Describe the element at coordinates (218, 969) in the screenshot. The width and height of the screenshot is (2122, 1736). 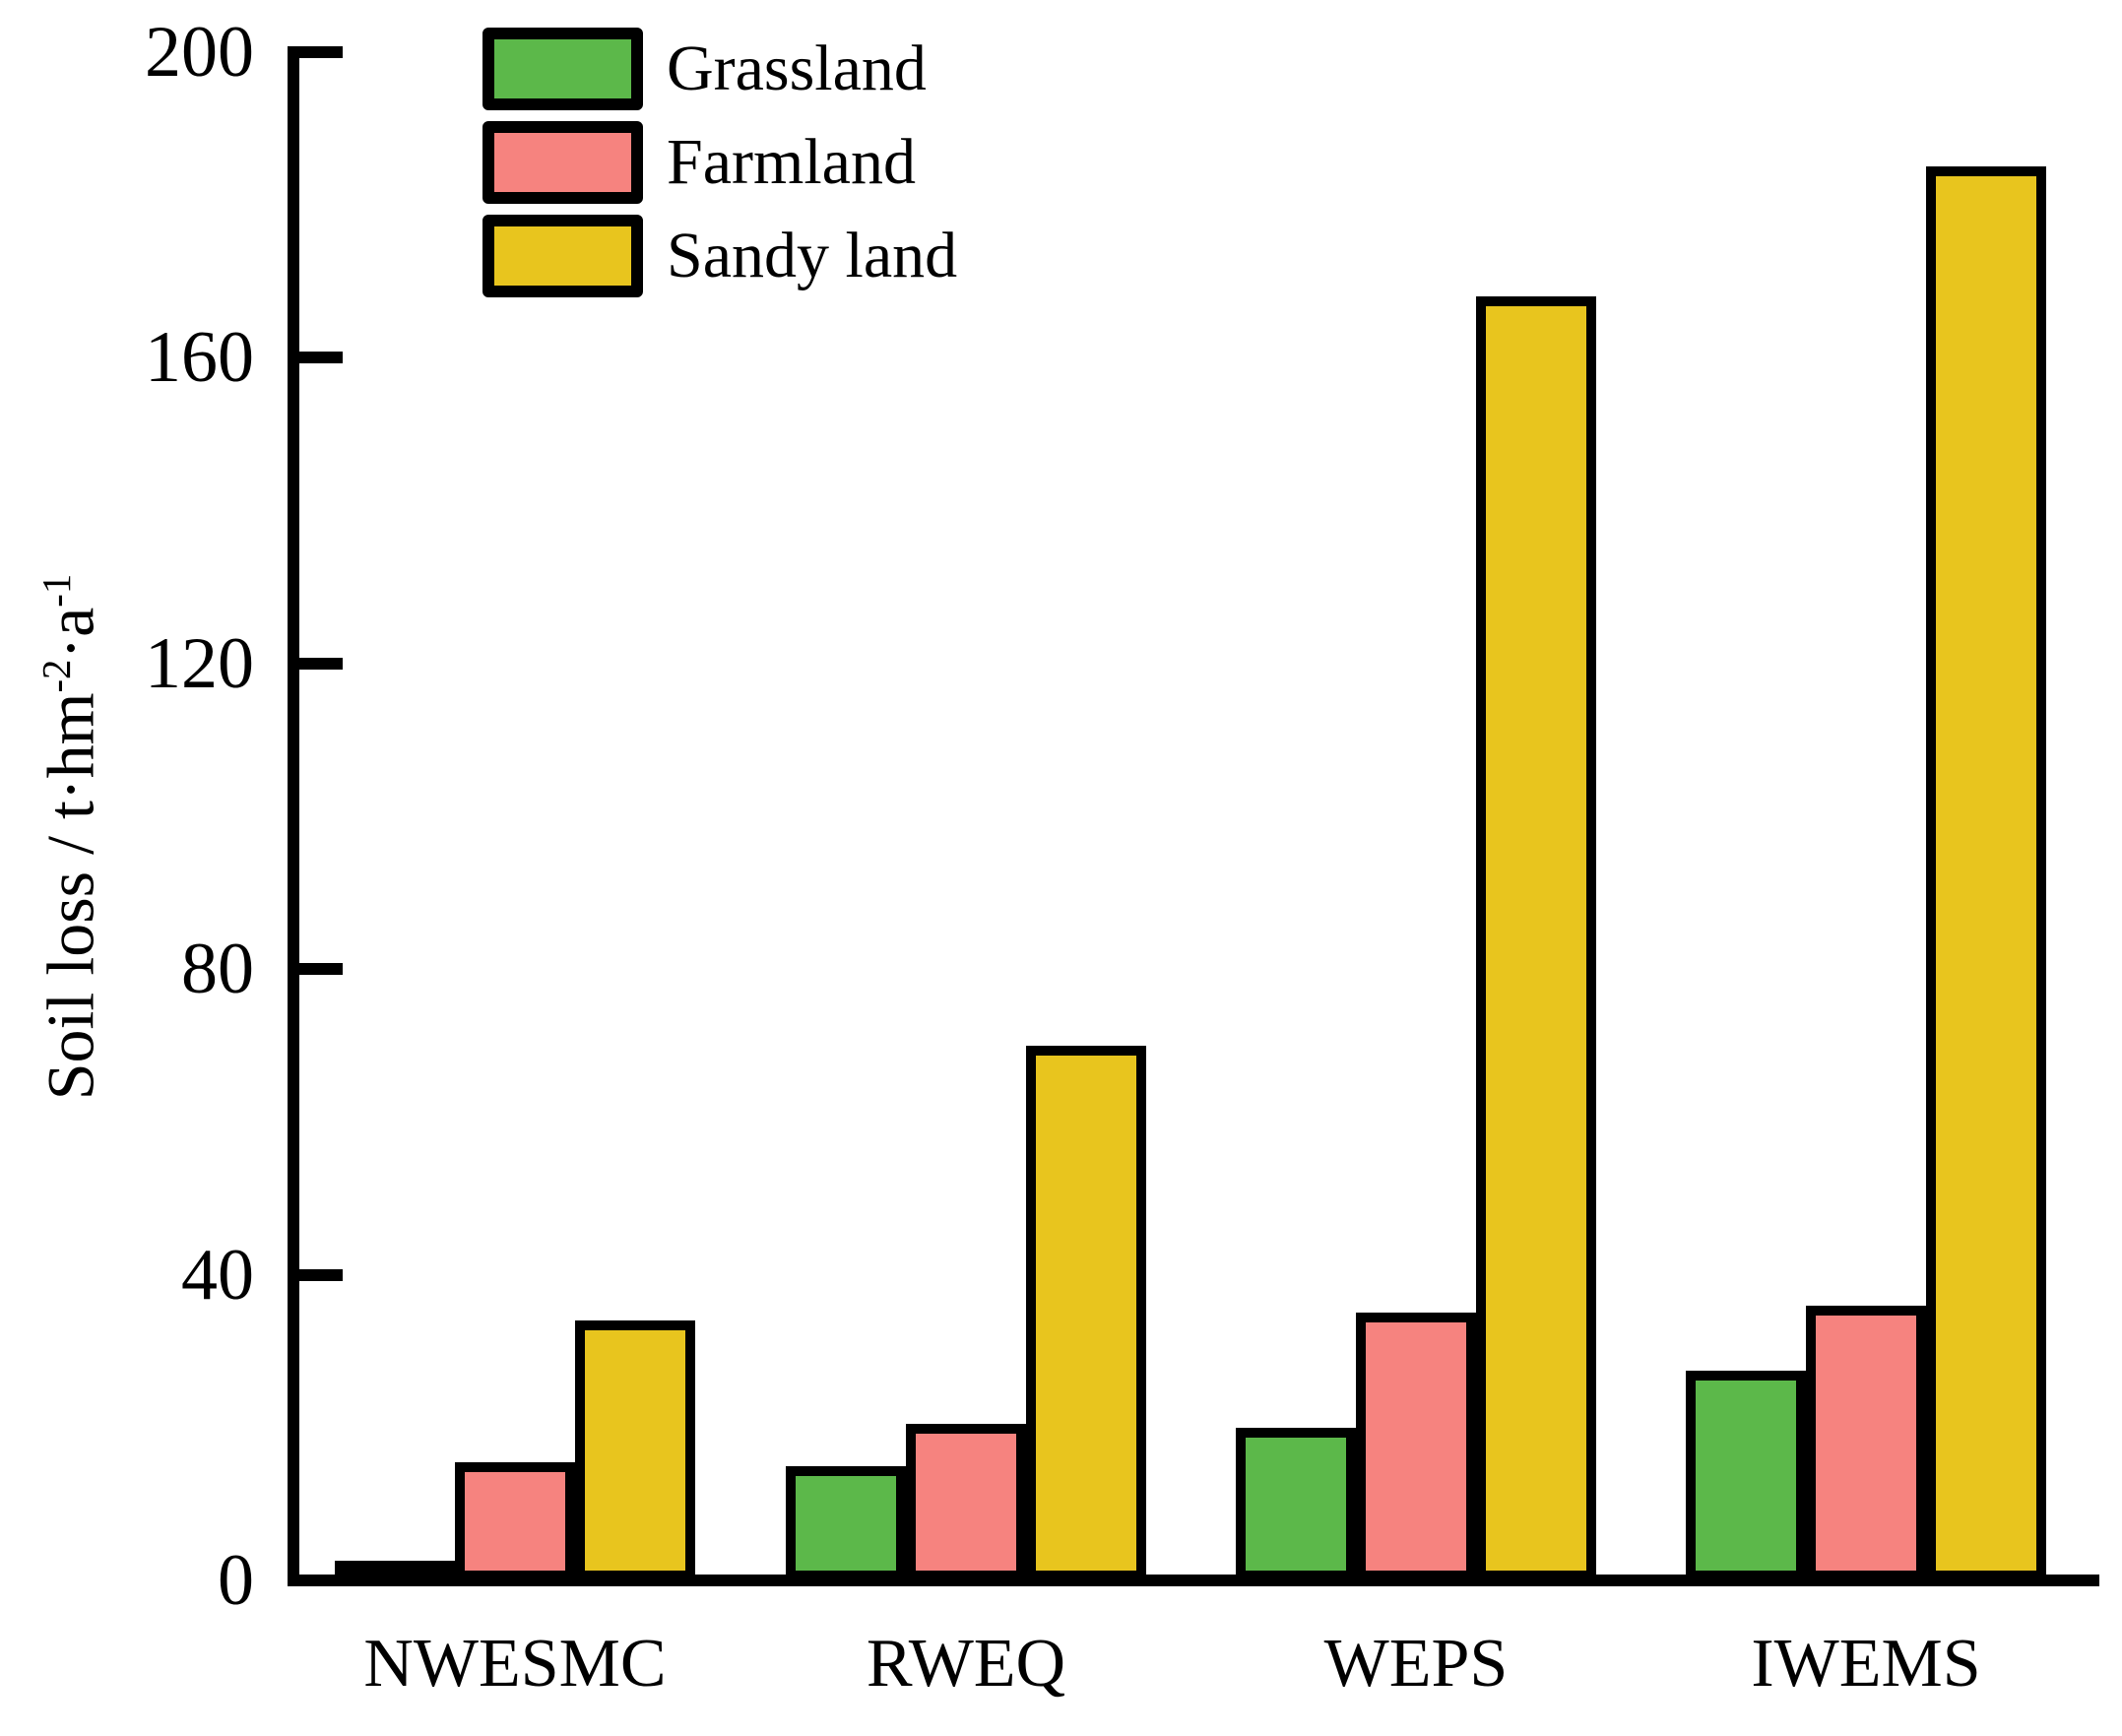
I see `y-tick-label-80: 80` at that location.